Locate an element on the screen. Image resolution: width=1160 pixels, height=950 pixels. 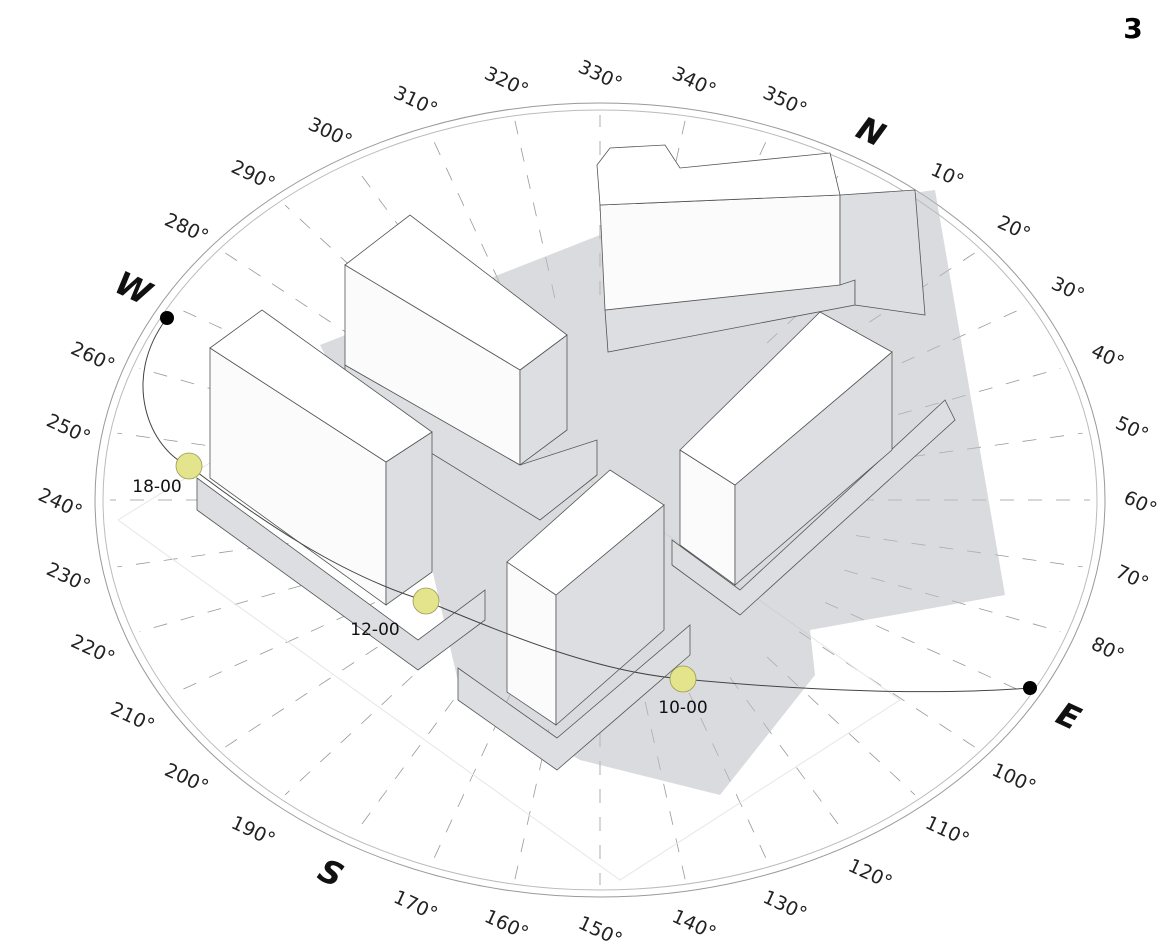
degree-label: 250° is located at coordinates (68, 429).